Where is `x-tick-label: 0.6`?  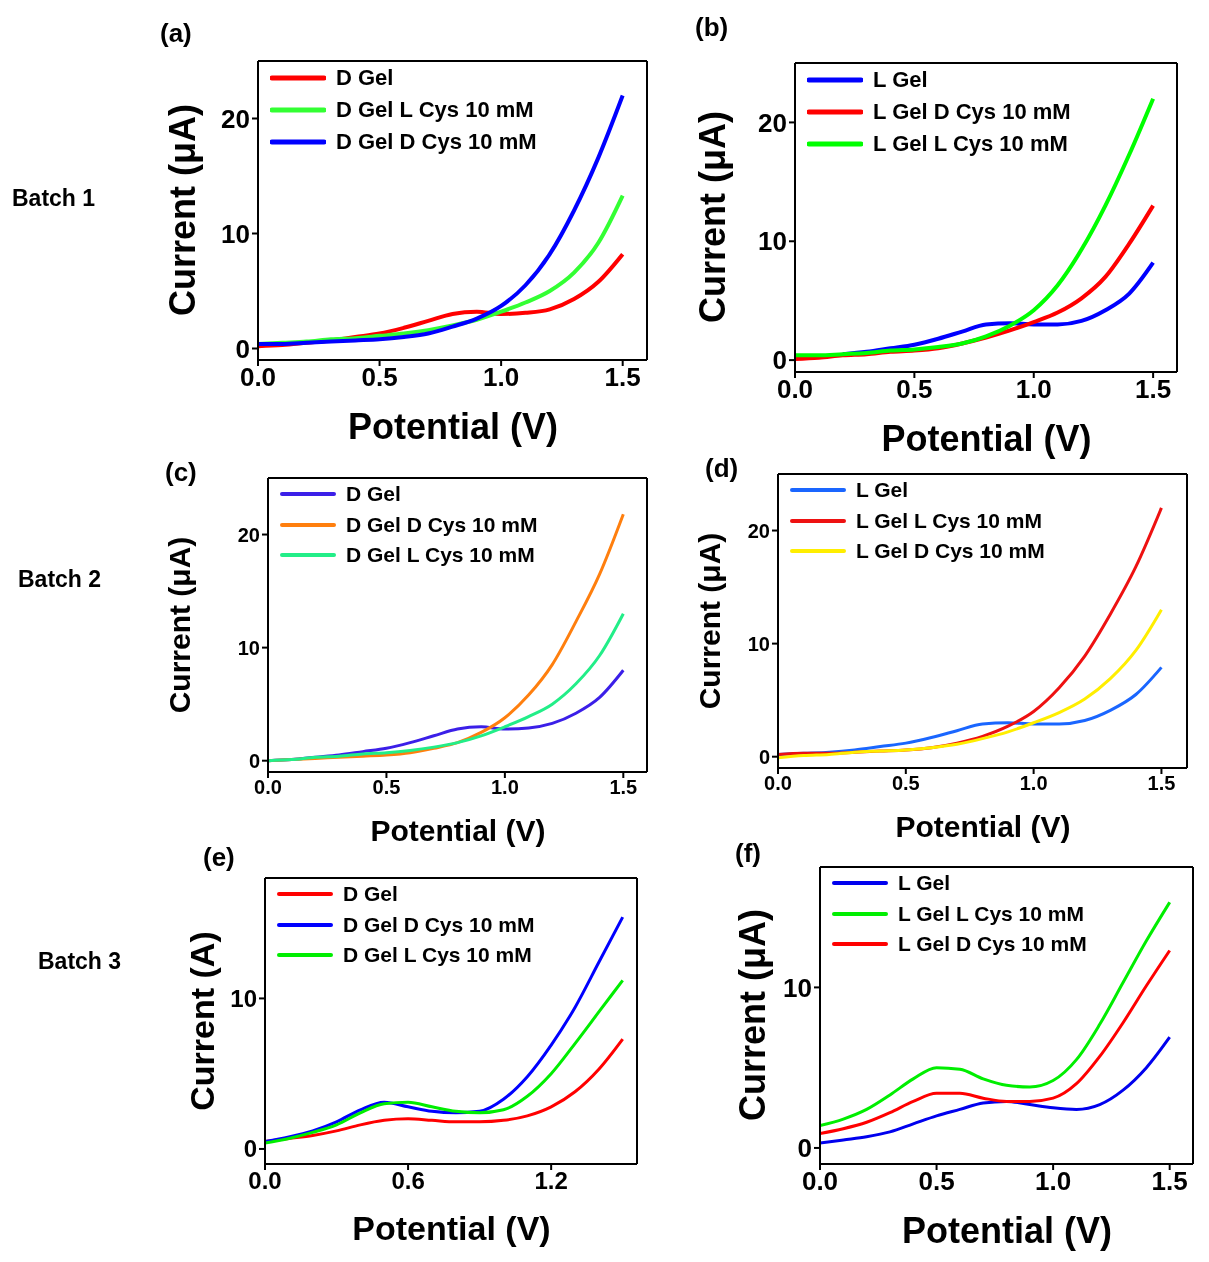 x-tick-label: 0.6 is located at coordinates (408, 1181).